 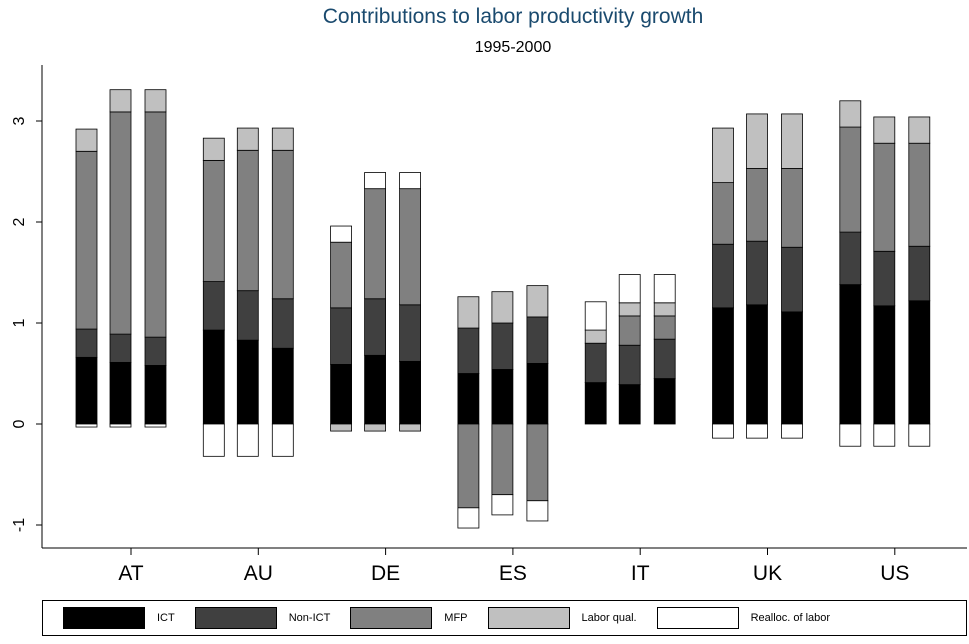 I want to click on legend-entry: MFP, so click(x=399, y=618).